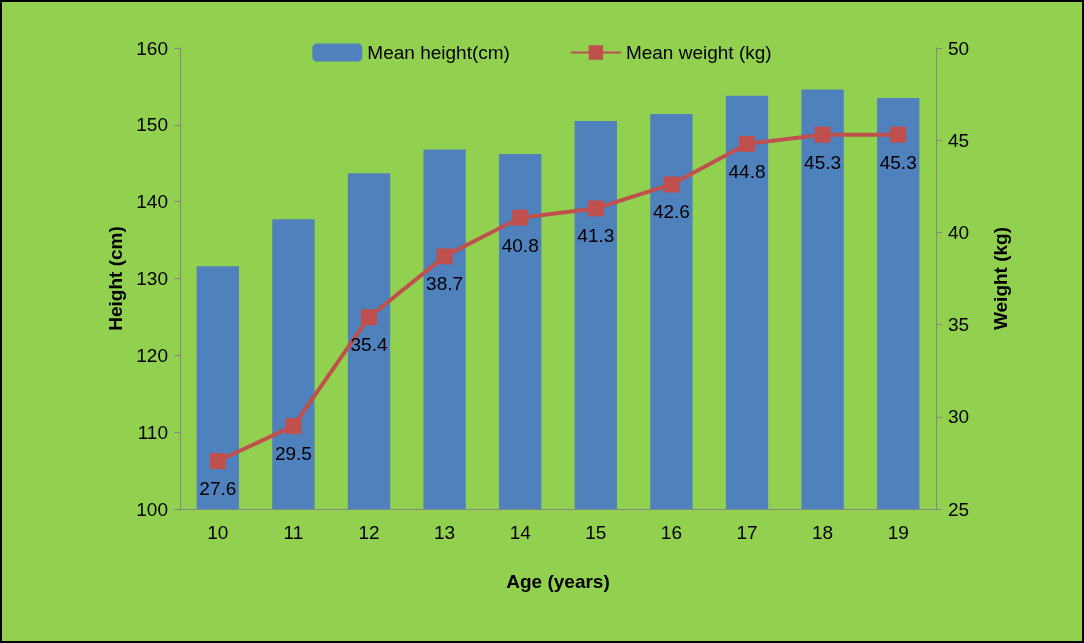 The height and width of the screenshot is (643, 1084). Describe the element at coordinates (959, 48) in the screenshot. I see `y2-tick-label: 50` at that location.